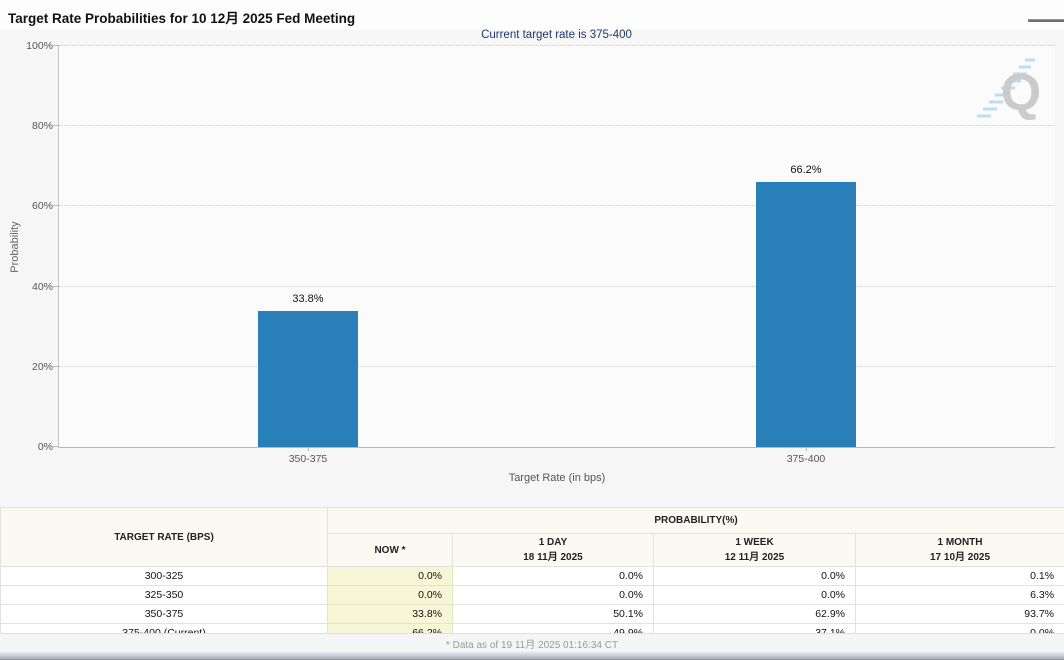 This screenshot has height=660, width=1064. I want to click on y-tick-label: 100%, so click(39, 46).